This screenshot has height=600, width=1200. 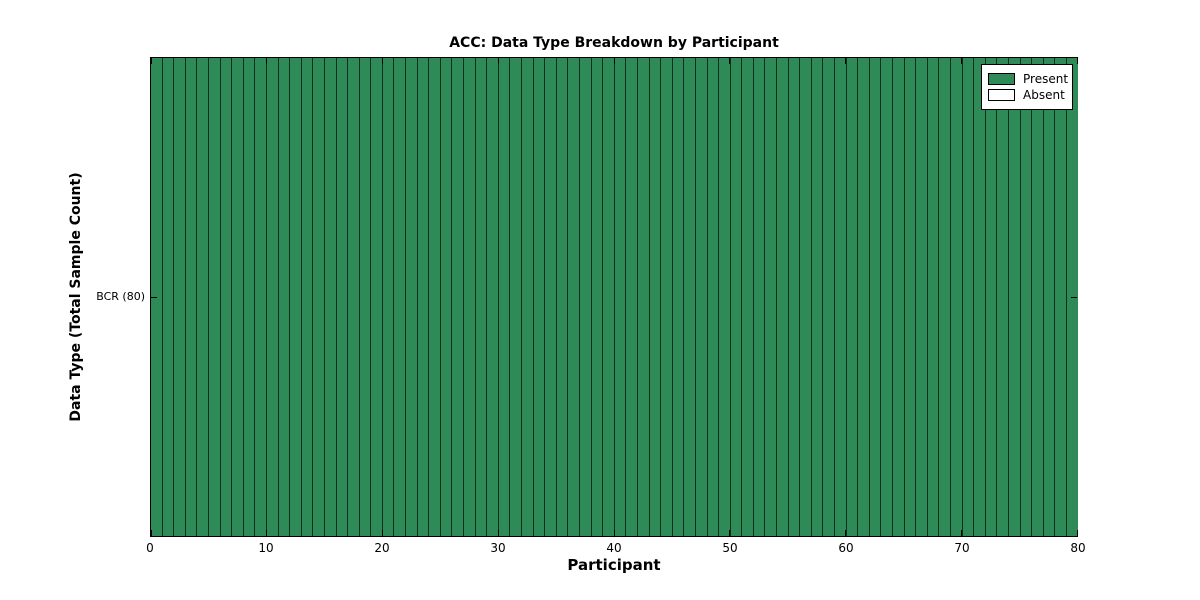 What do you see at coordinates (1044, 95) in the screenshot?
I see `legend-label: Absent` at bounding box center [1044, 95].